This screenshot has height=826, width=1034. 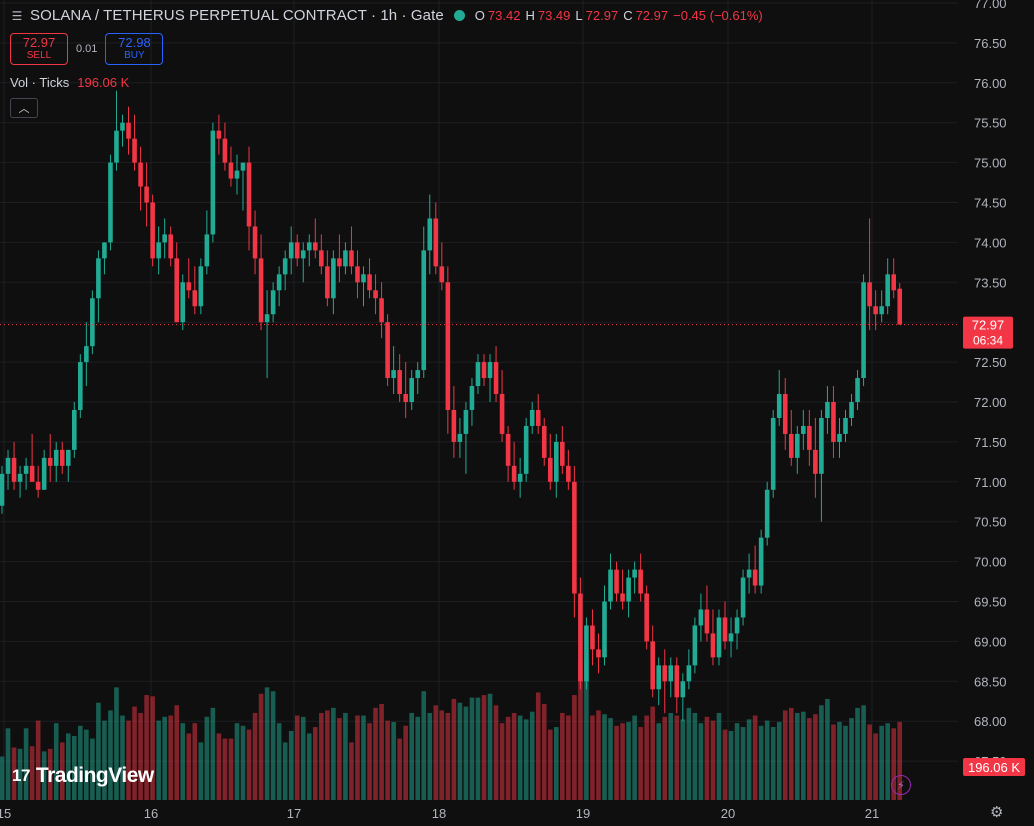 I want to click on volume-legend: Vol · Ticks 196.06 K, so click(x=69, y=82).